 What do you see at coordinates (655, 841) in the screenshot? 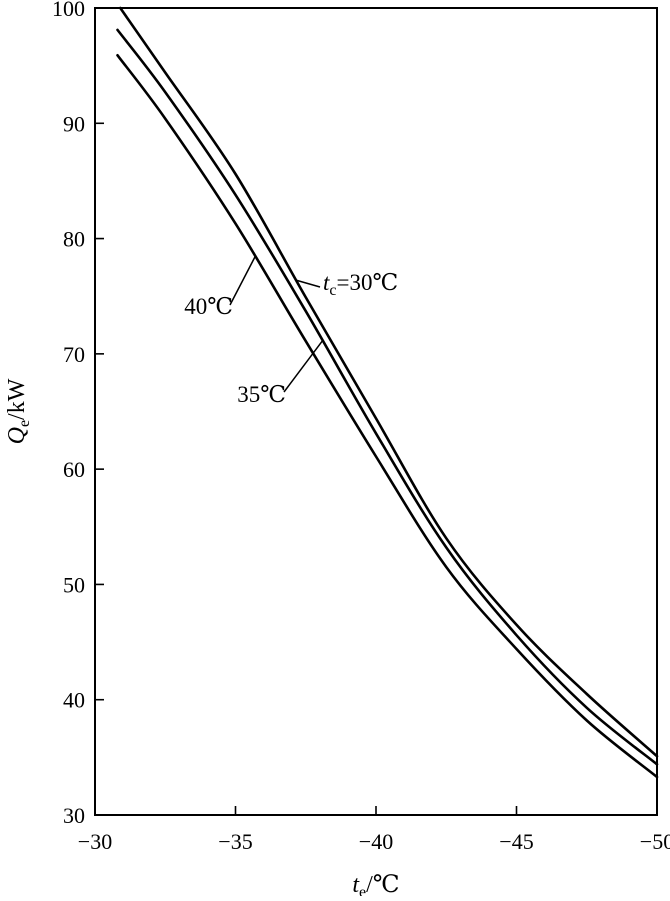
I see `x-tick-label: −50` at bounding box center [655, 841].